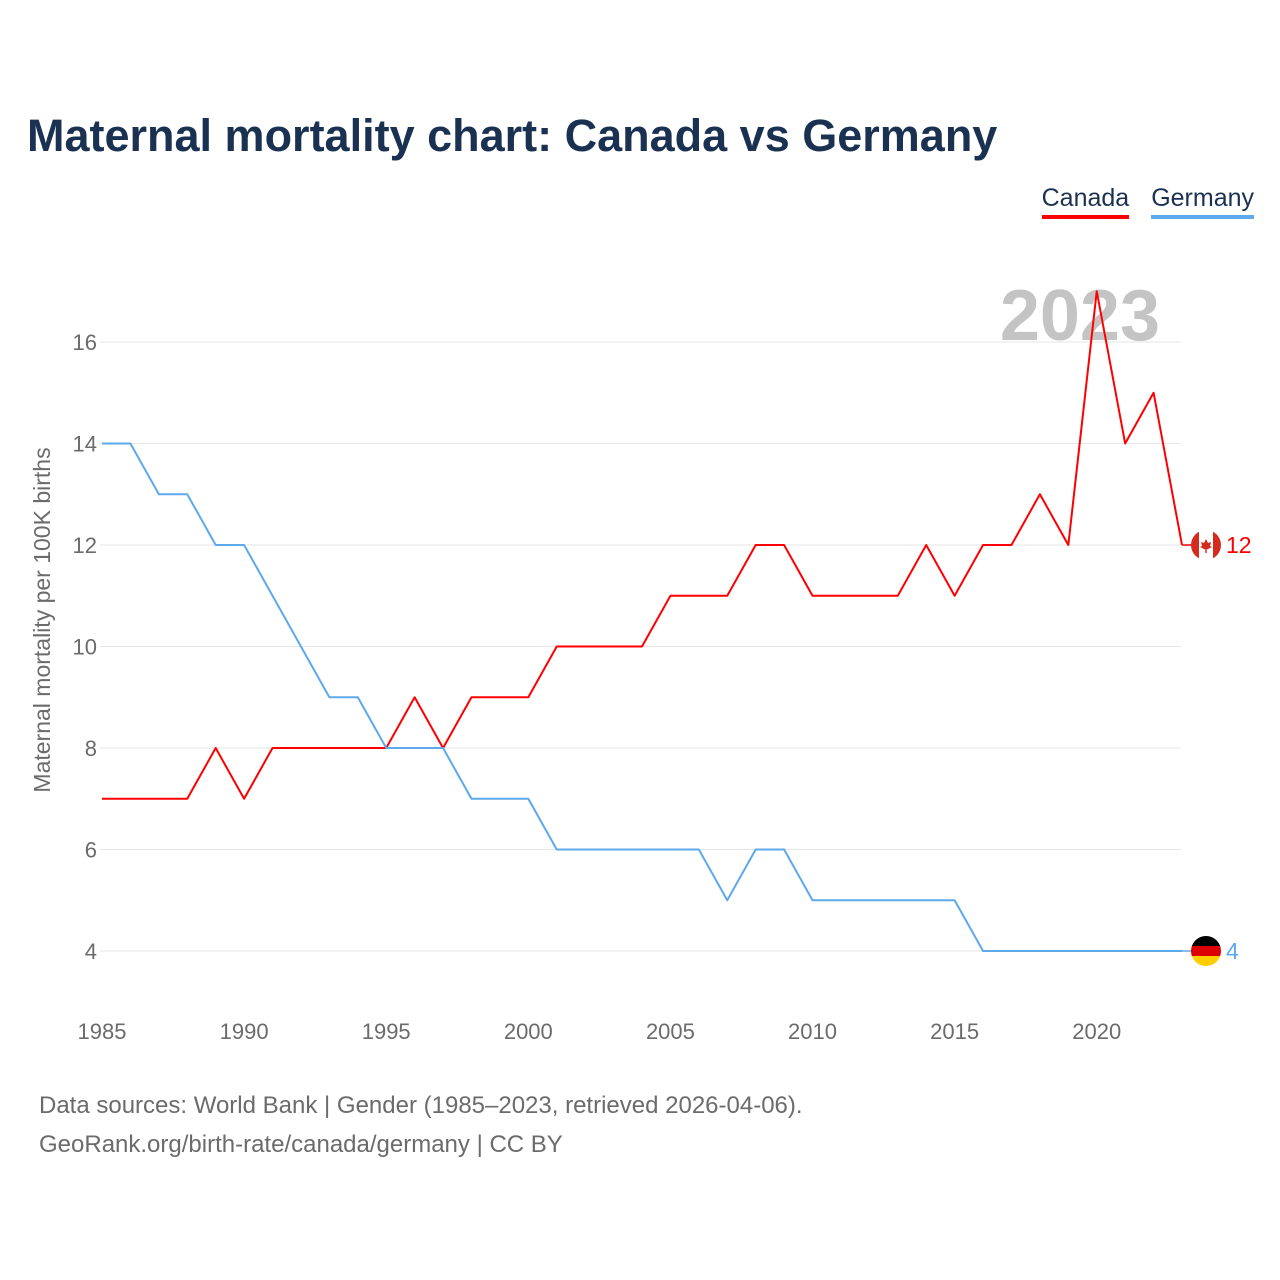  I want to click on germany-flag-icon, so click(1206, 951).